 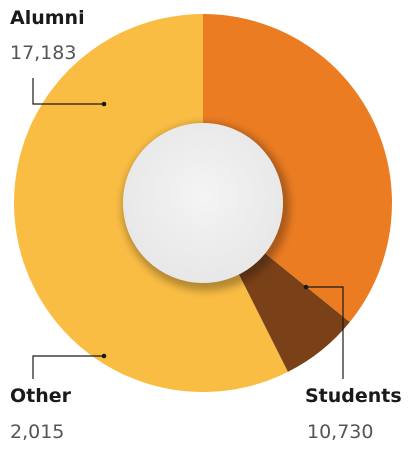 What do you see at coordinates (353, 396) in the screenshot?
I see `label-students-name: Students` at bounding box center [353, 396].